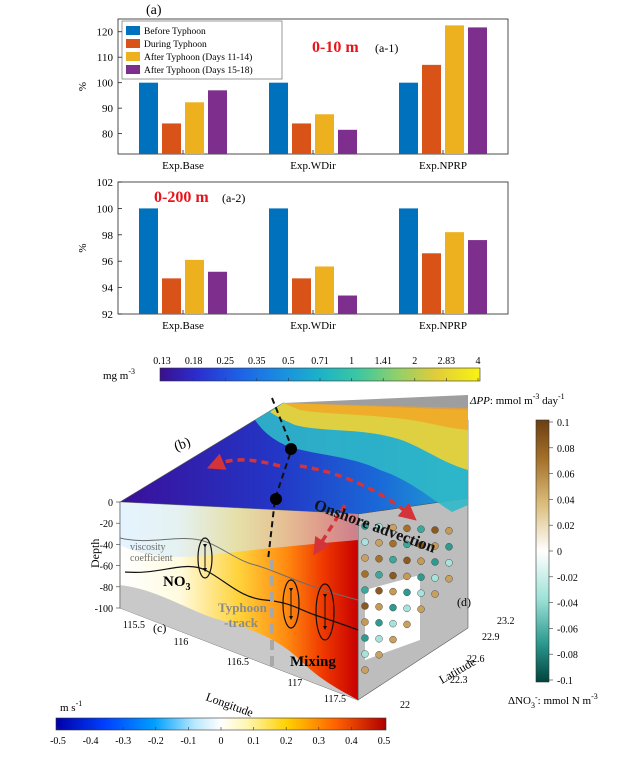 The image size is (644, 757). Describe the element at coordinates (491, 637) in the screenshot. I see `latitude-tick-label: 22.9` at that location.